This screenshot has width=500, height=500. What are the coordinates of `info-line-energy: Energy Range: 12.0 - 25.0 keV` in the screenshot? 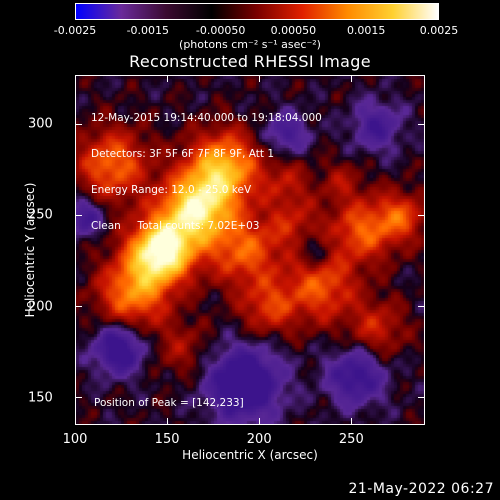 It's located at (171, 190).